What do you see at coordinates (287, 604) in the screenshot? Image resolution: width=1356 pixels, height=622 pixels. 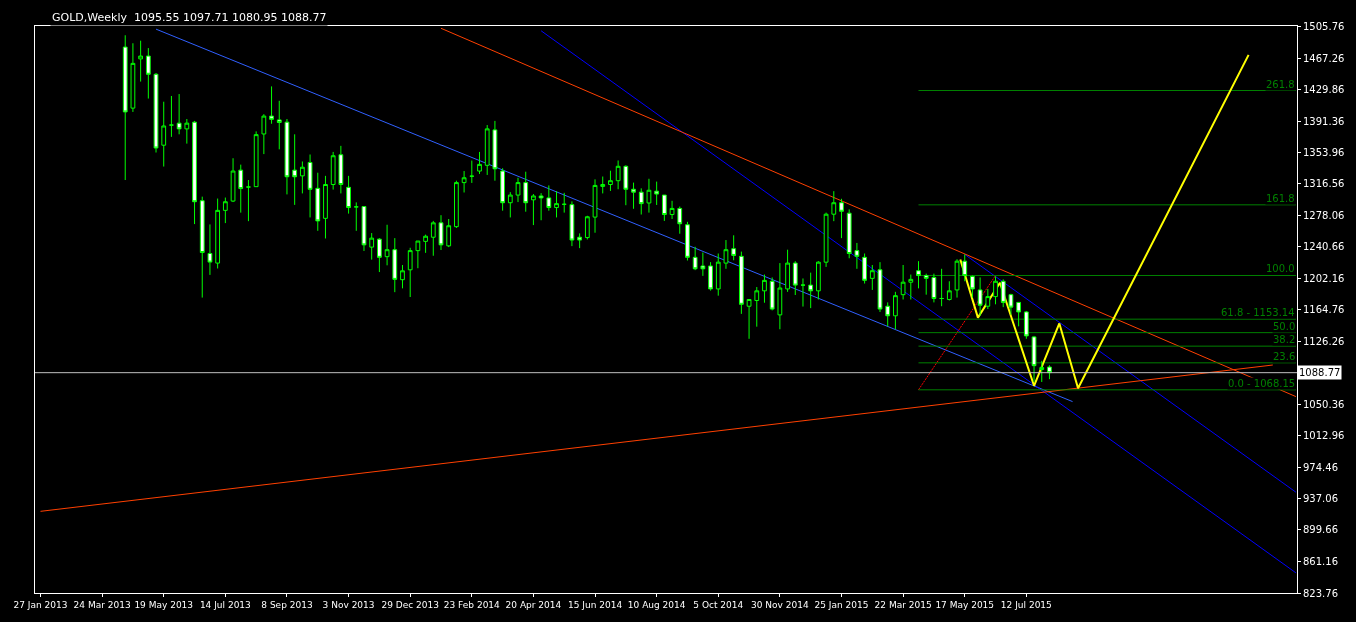 I see `x-tick-label: 8 Sep 2013` at bounding box center [287, 604].